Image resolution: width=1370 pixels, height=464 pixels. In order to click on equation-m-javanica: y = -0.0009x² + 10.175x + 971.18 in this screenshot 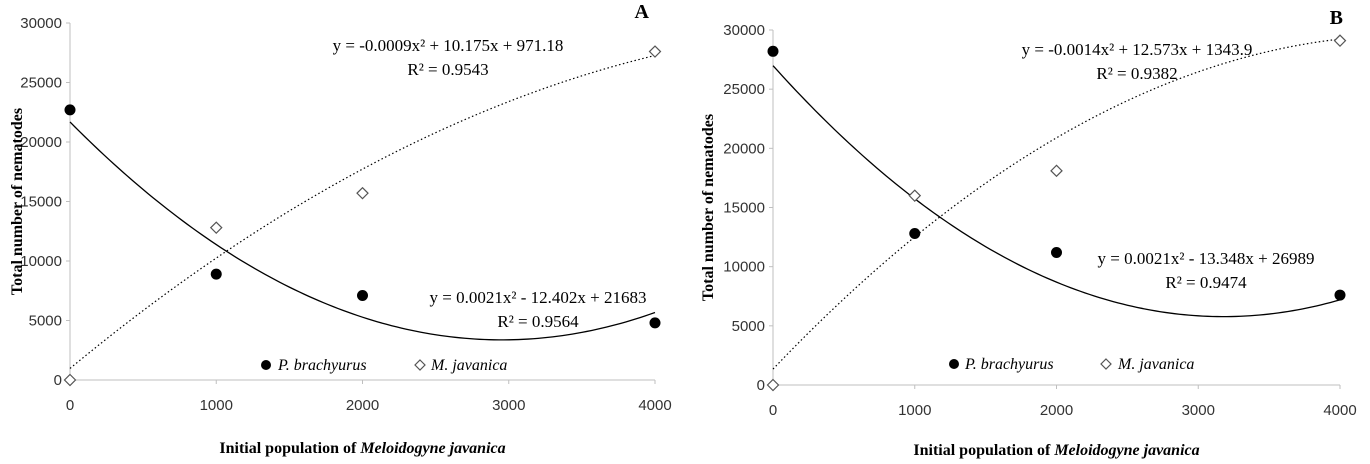, I will do `click(448, 45)`.